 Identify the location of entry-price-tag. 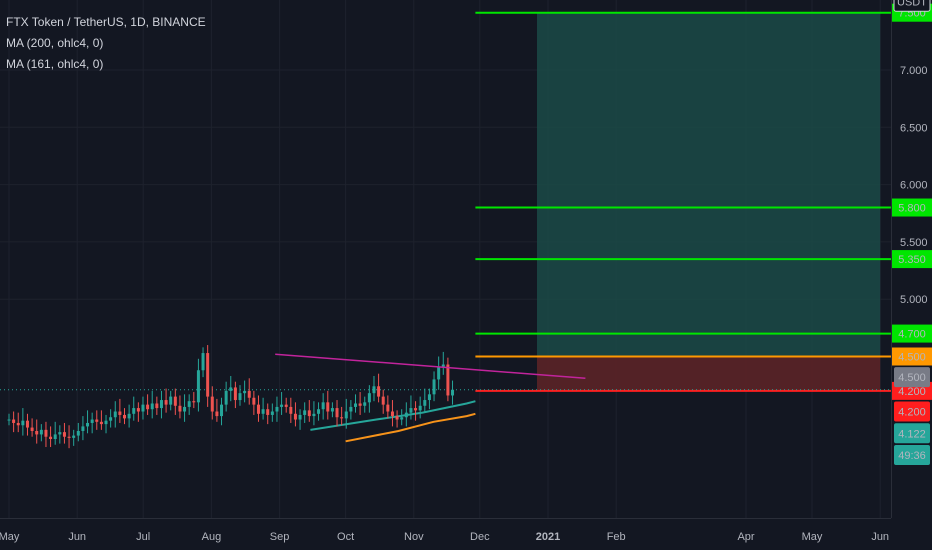
(912, 356).